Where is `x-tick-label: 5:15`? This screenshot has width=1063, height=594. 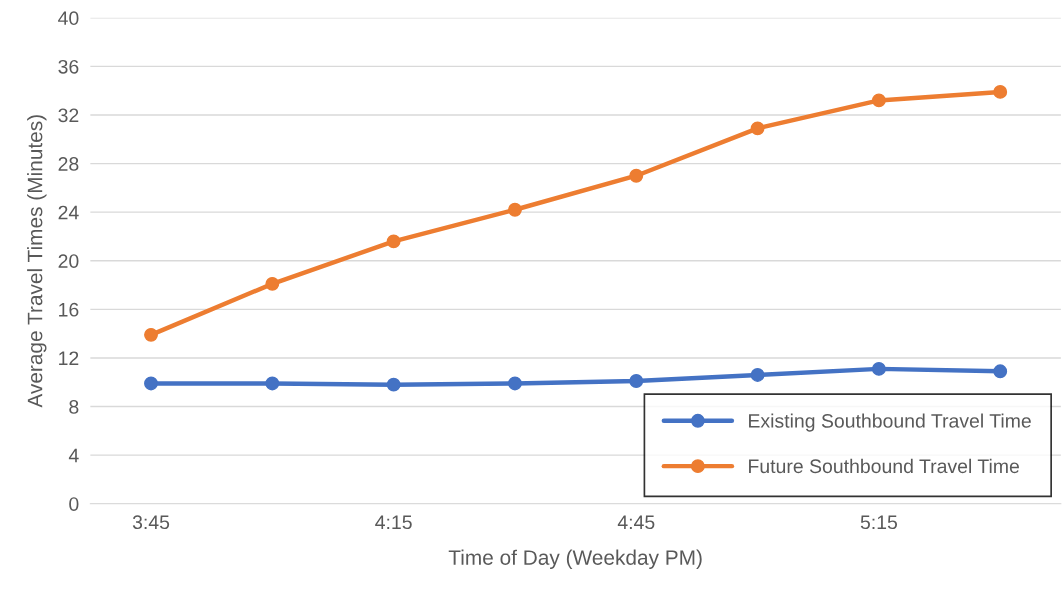
x-tick-label: 5:15 is located at coordinates (879, 522).